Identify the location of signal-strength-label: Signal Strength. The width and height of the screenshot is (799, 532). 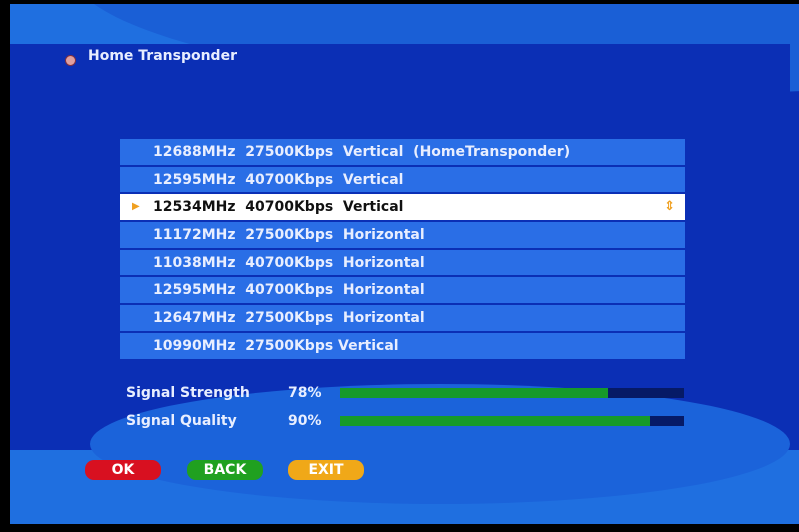
(188, 393).